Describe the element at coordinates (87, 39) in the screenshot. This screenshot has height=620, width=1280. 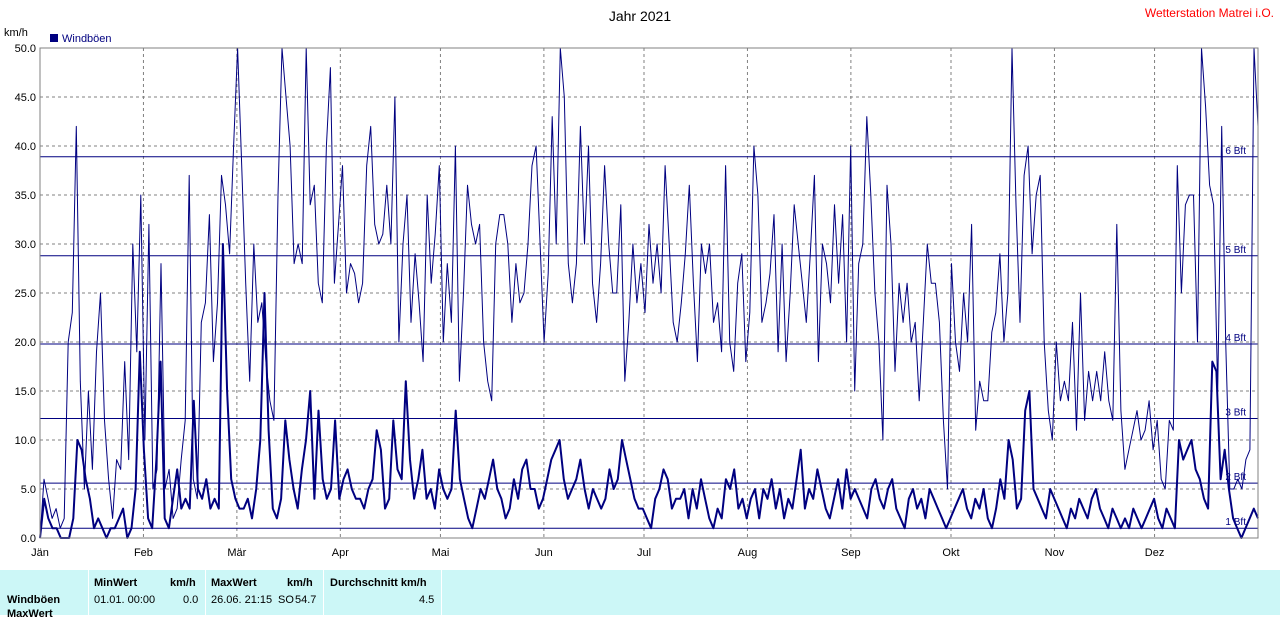
I see `legend-label: Windböen` at that location.